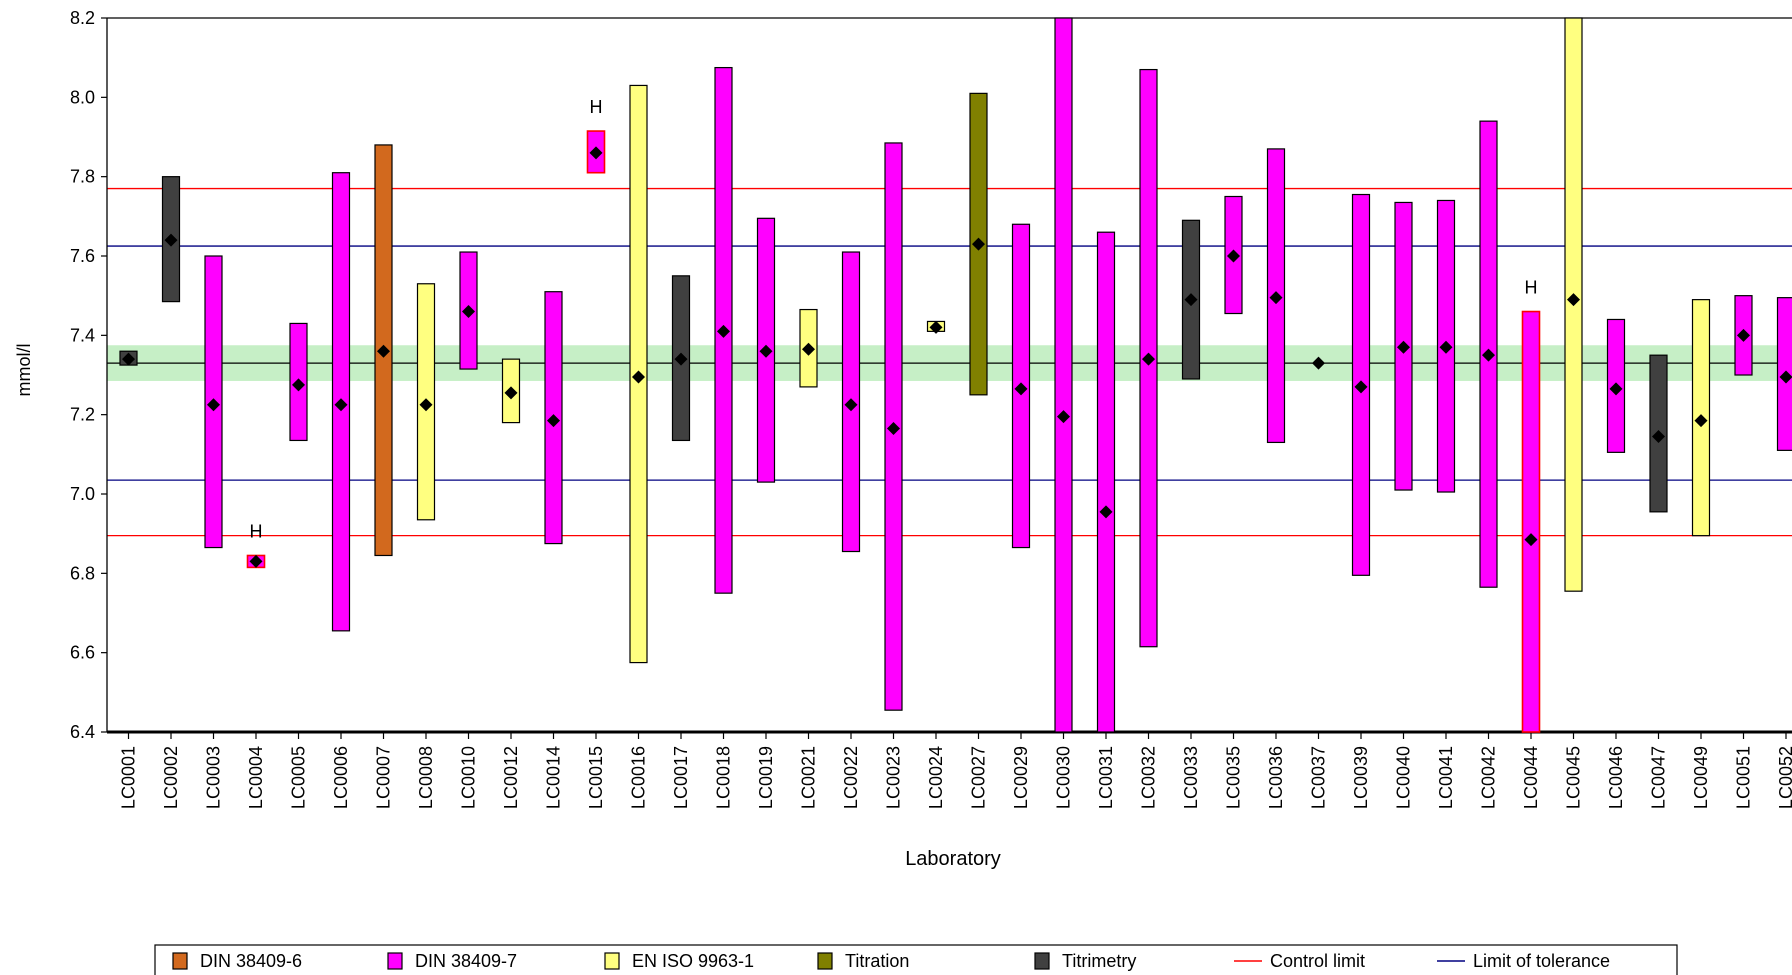  Describe the element at coordinates (1099, 961) in the screenshot. I see `legend-label-titrimetry: Titrimetry` at that location.